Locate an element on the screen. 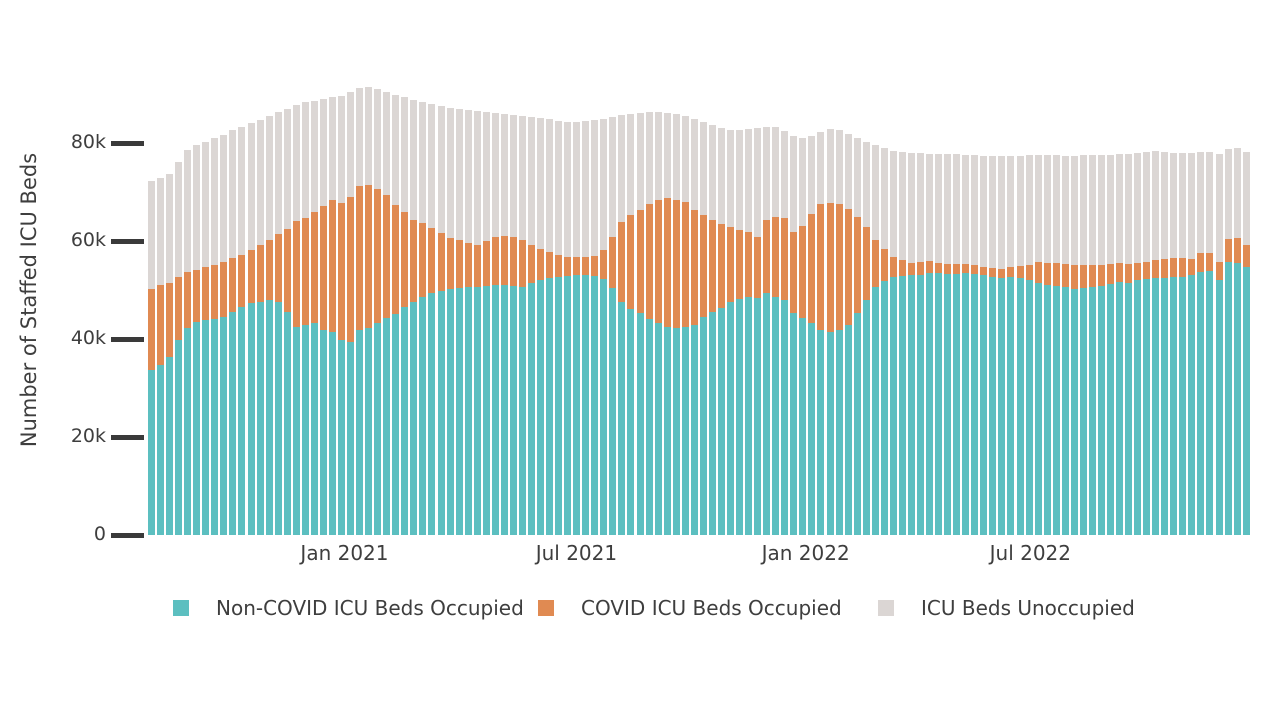 The width and height of the screenshot is (1280, 723). legend-item-unoccupied: ICU Beds Unoccupied is located at coordinates (1006, 608).